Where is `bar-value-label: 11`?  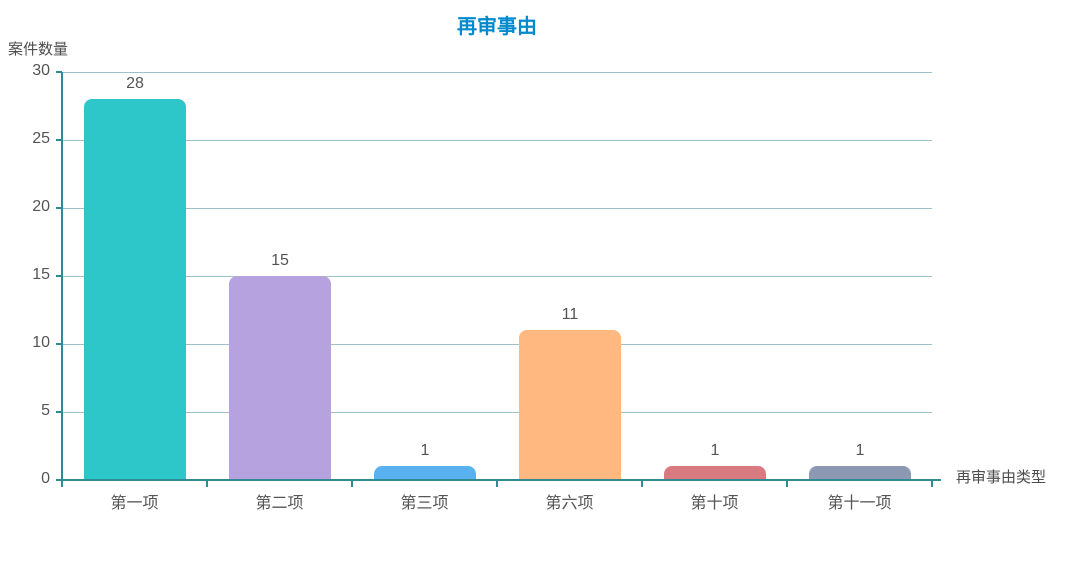 bar-value-label: 11 is located at coordinates (570, 314).